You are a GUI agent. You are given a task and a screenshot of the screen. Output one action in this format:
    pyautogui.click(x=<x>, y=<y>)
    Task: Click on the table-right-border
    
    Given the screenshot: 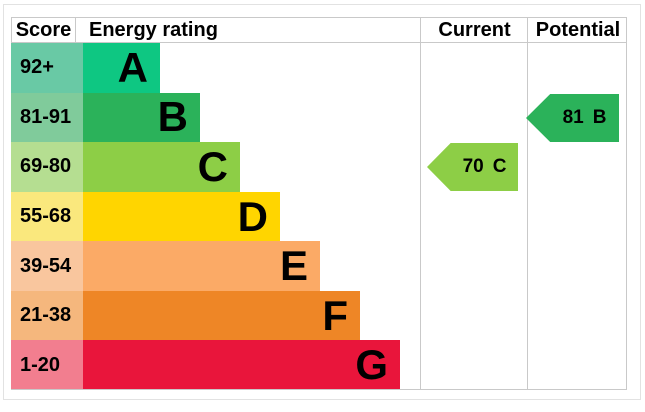 What is the action you would take?
    pyautogui.click(x=626, y=203)
    